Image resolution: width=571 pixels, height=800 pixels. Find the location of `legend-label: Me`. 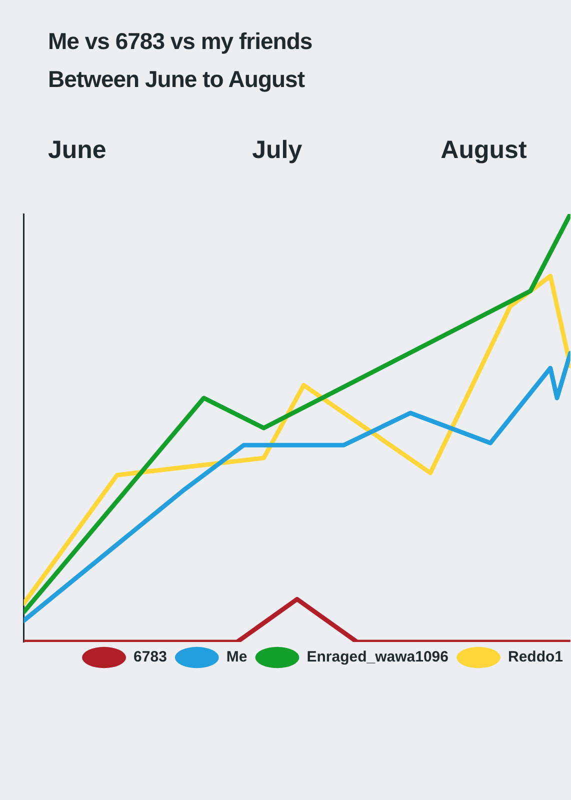

legend-label: Me is located at coordinates (237, 657).